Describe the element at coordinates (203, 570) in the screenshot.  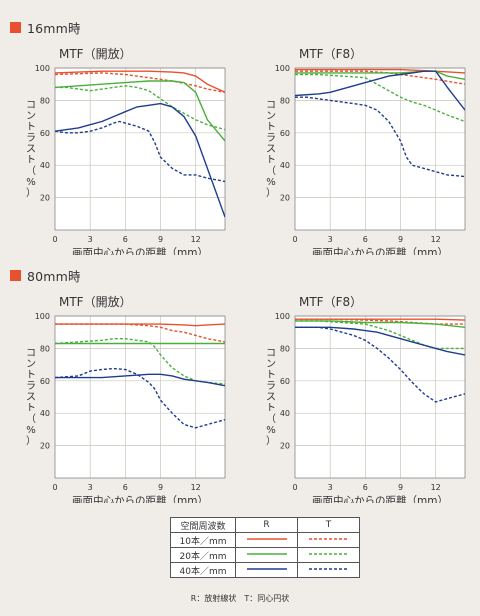
I see `legend-row-label: 40本／mm` at that location.